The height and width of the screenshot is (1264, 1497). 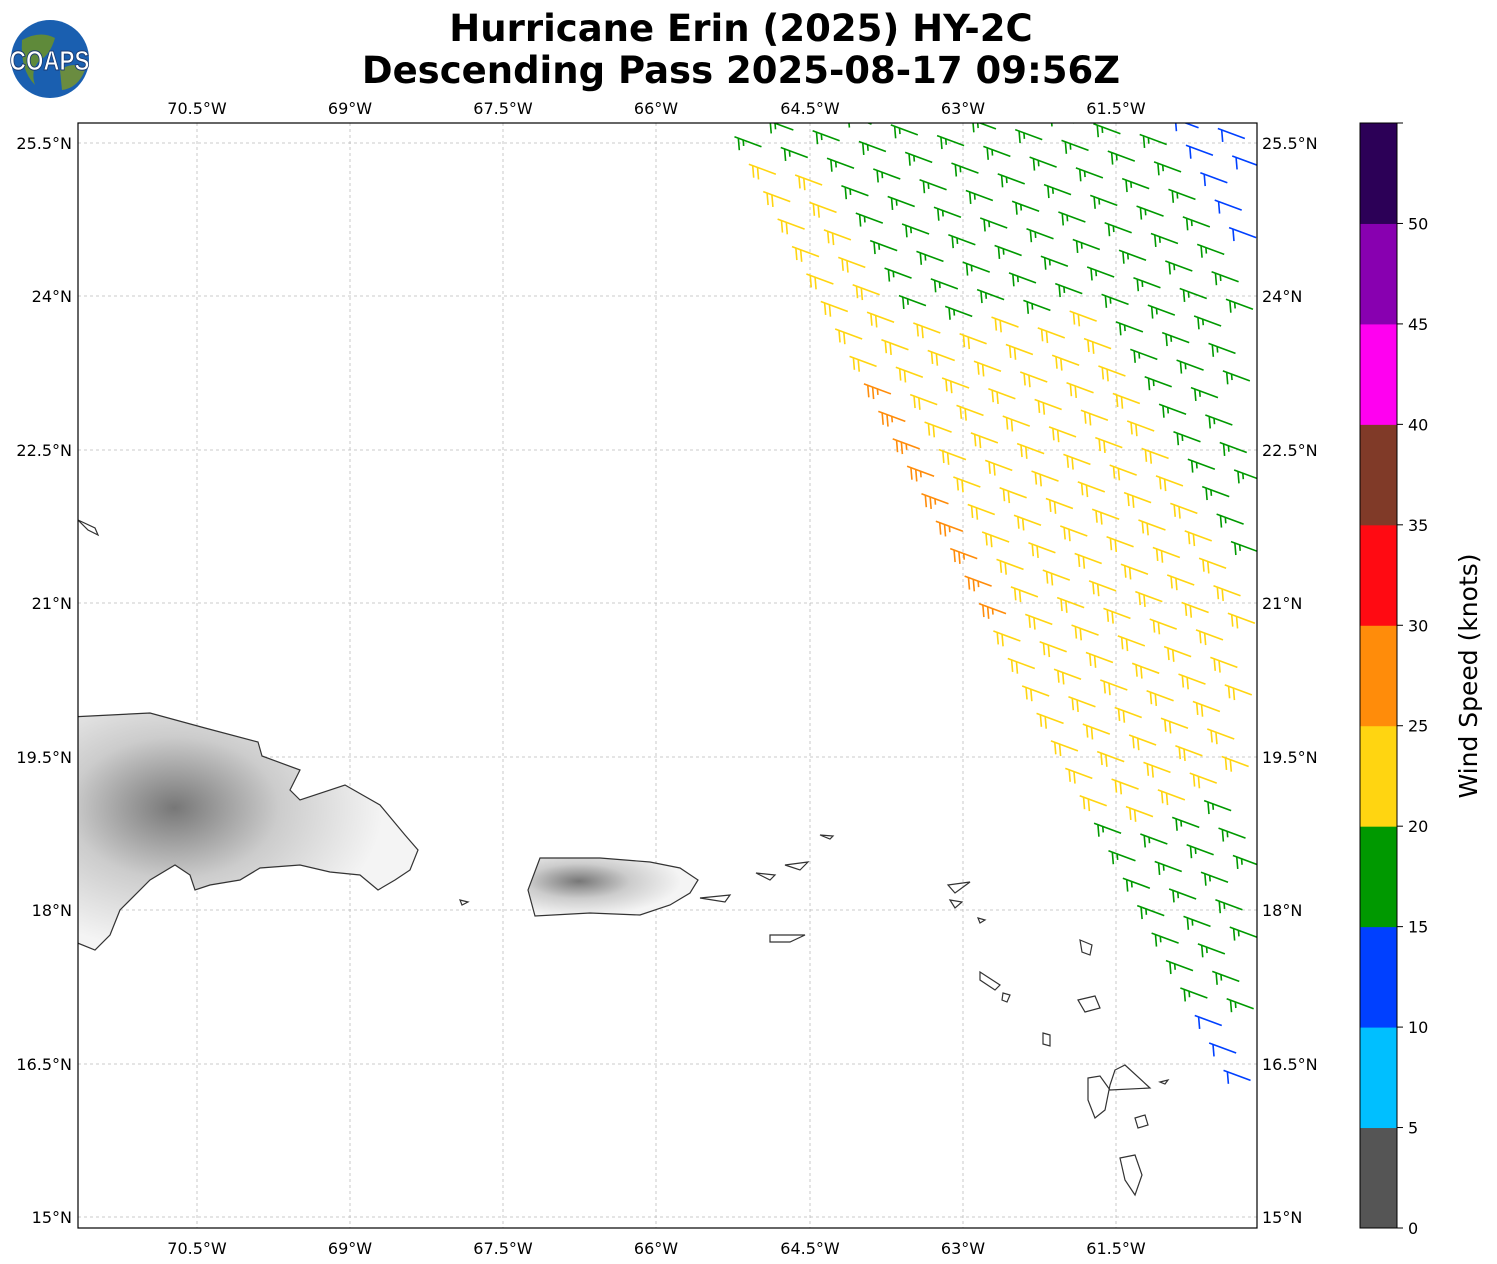 I want to click on lat-tick-label-left: 21°N, so click(x=52, y=603).